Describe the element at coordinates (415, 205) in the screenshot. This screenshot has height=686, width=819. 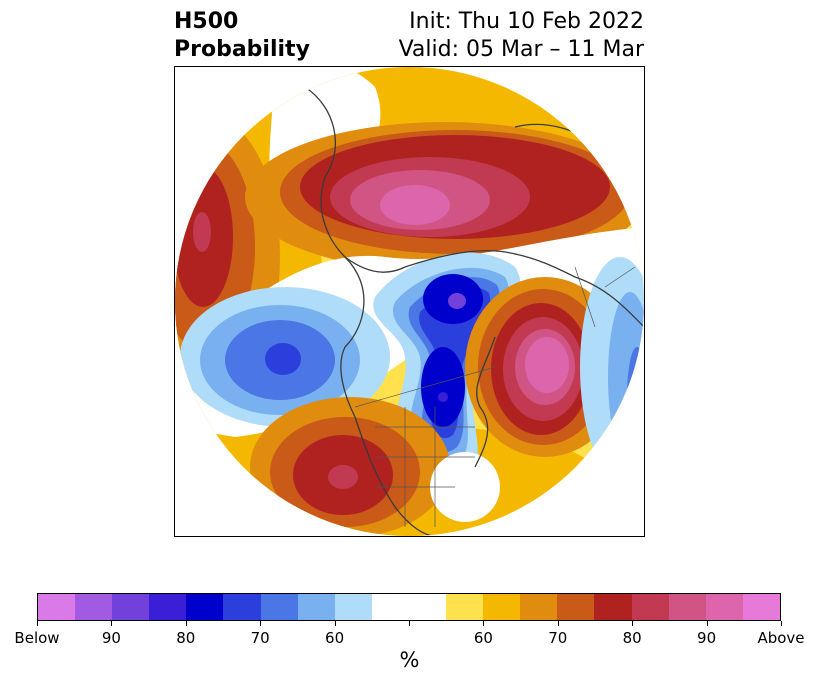
I see `eurasia-ridge-core` at that location.